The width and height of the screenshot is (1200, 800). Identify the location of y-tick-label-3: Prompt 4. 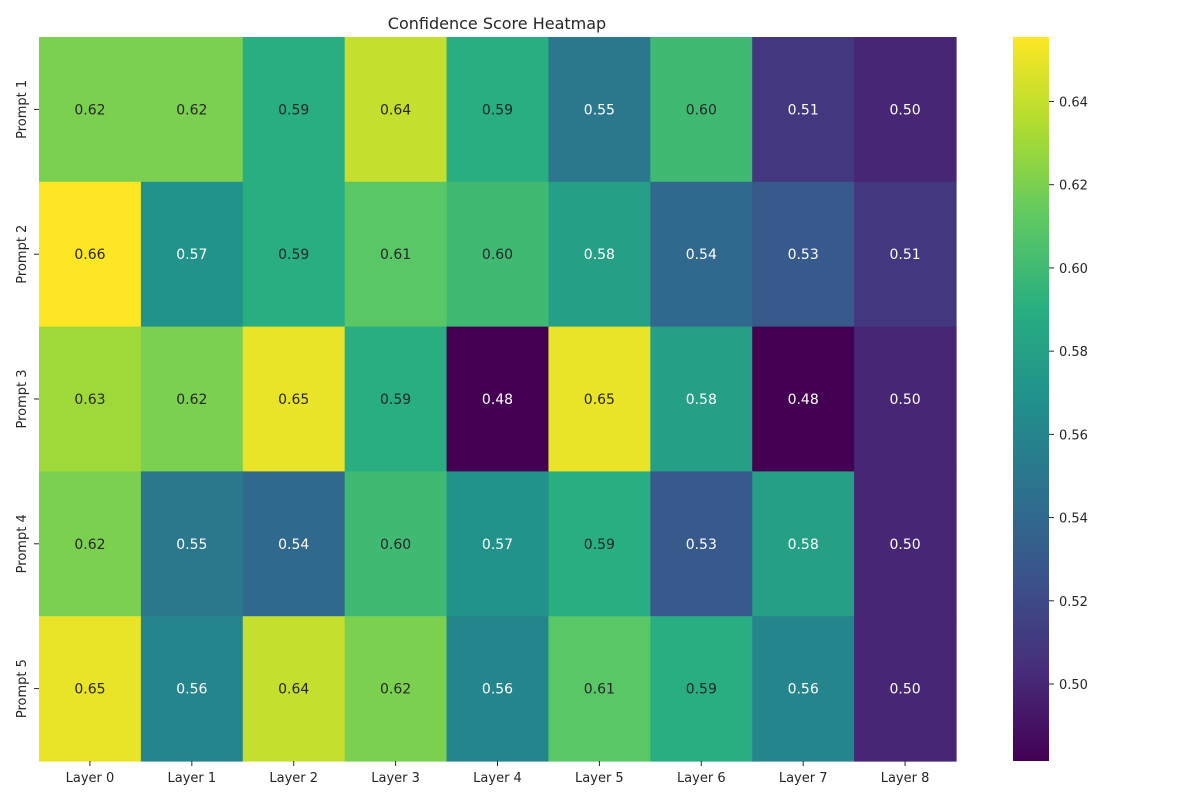
(22, 543).